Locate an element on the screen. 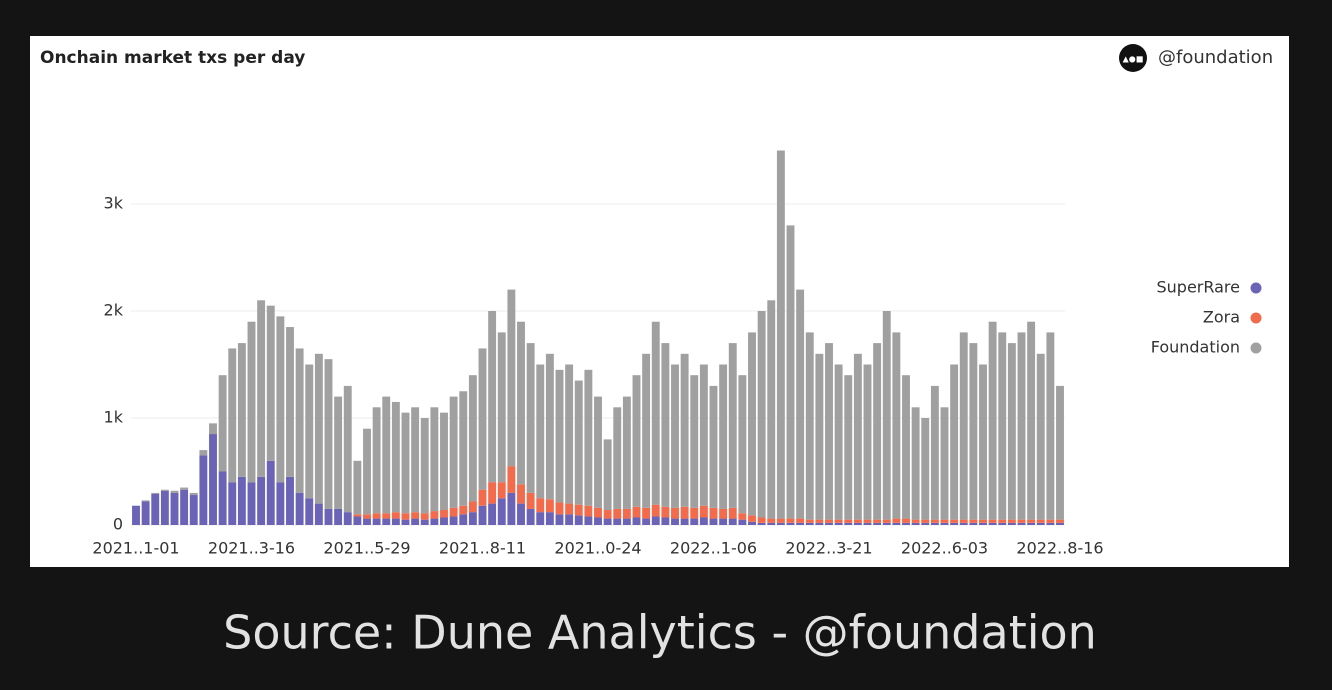 This screenshot has width=1332, height=690. logo is located at coordinates (1133, 58).